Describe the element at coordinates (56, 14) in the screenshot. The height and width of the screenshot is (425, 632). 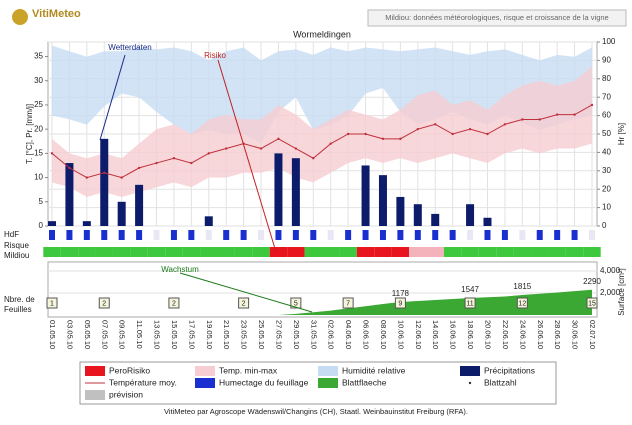
I see `logo: VitiMeteo` at that location.